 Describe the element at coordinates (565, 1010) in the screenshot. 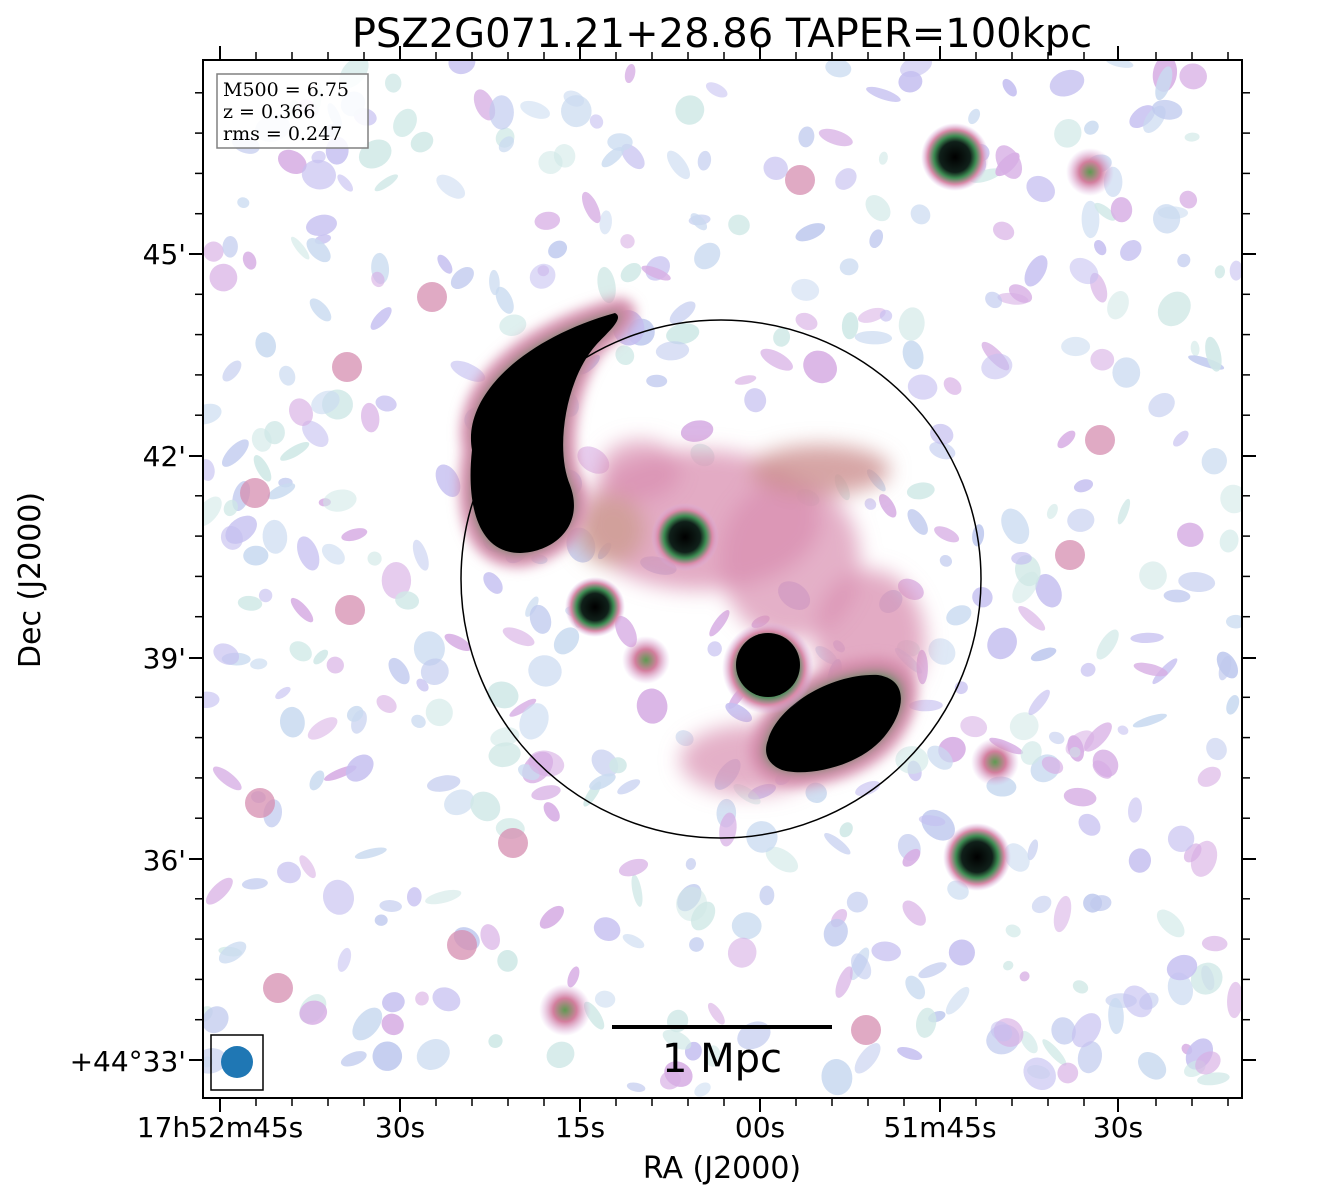

I see `s-source` at that location.